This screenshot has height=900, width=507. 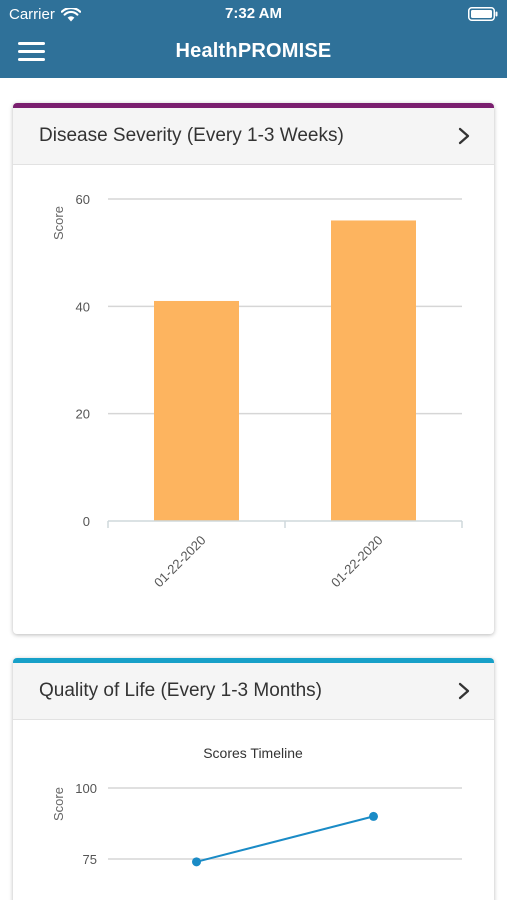 I want to click on app-header: Carrier 7:32 AM HealthPROMISE, so click(x=253, y=39).